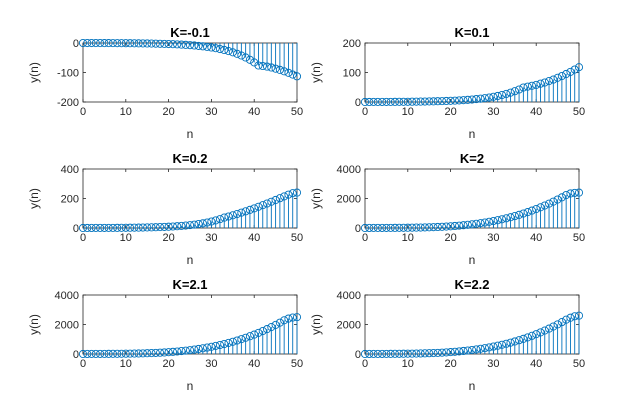  Describe the element at coordinates (67, 296) in the screenshot. I see `y-tick-label: 4000` at that location.